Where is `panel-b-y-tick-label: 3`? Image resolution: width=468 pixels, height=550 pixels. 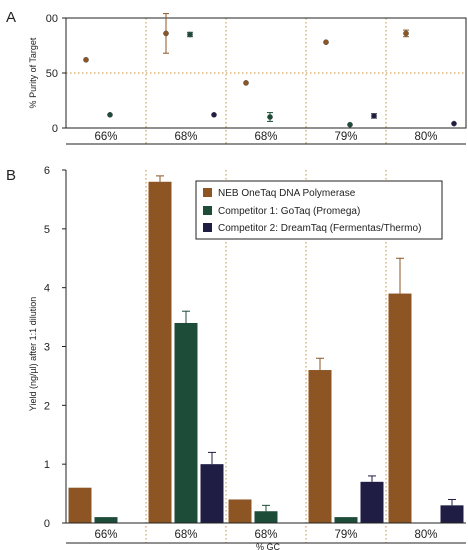
panel-b-y-tick-label: 3 is located at coordinates (47, 348).